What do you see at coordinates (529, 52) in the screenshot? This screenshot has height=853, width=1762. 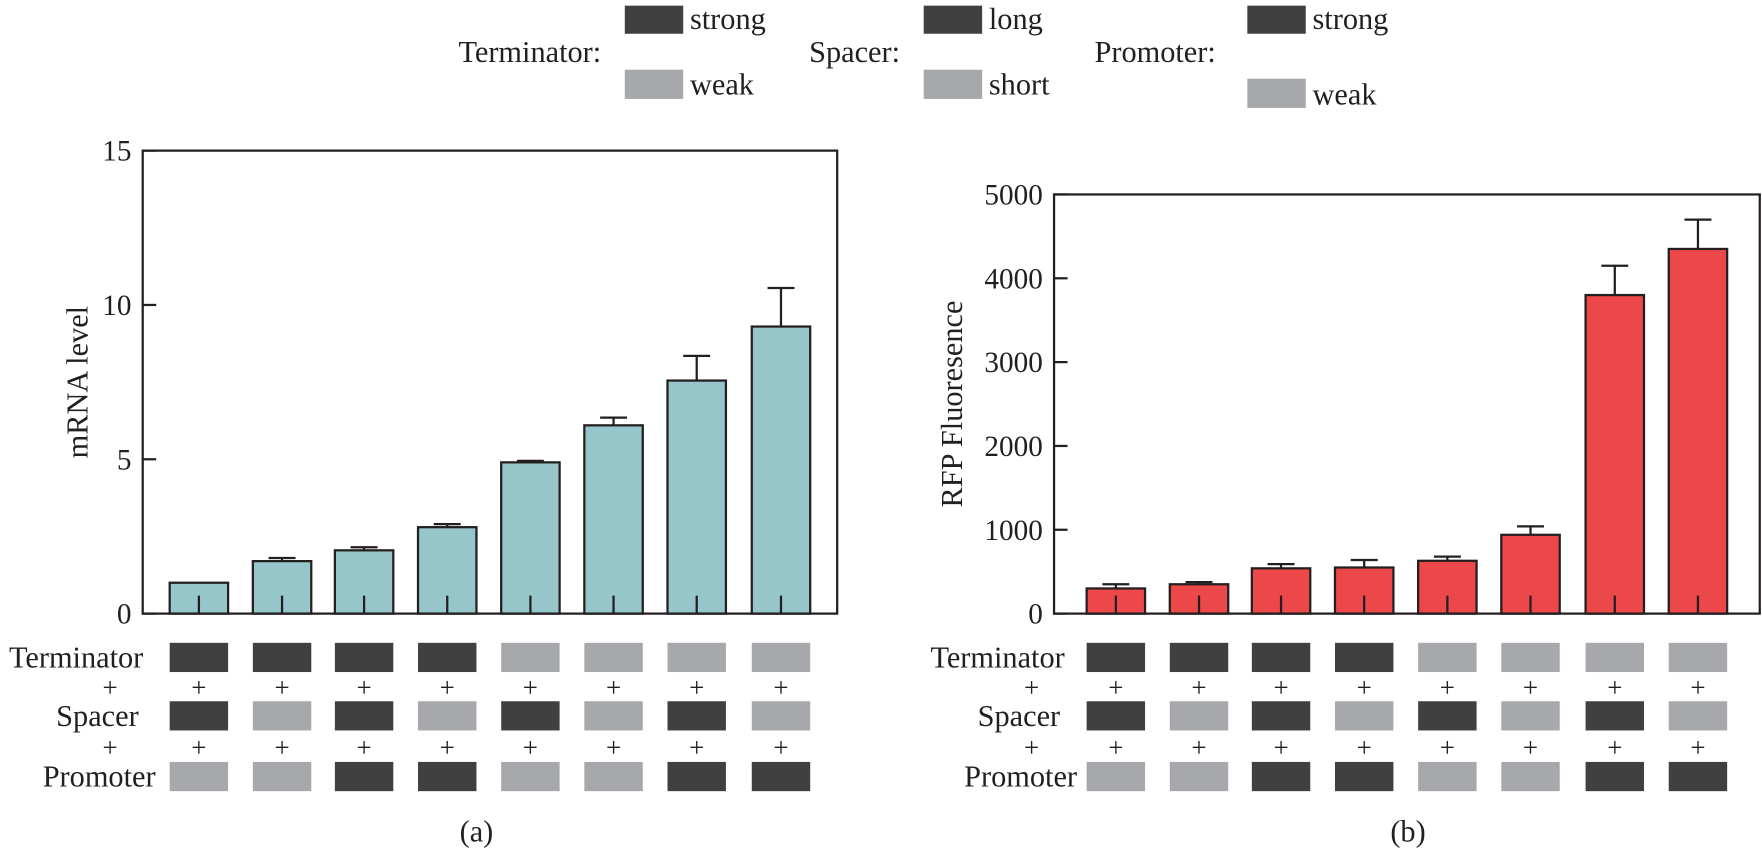 I see `legend-label: Terminator:` at bounding box center [529, 52].